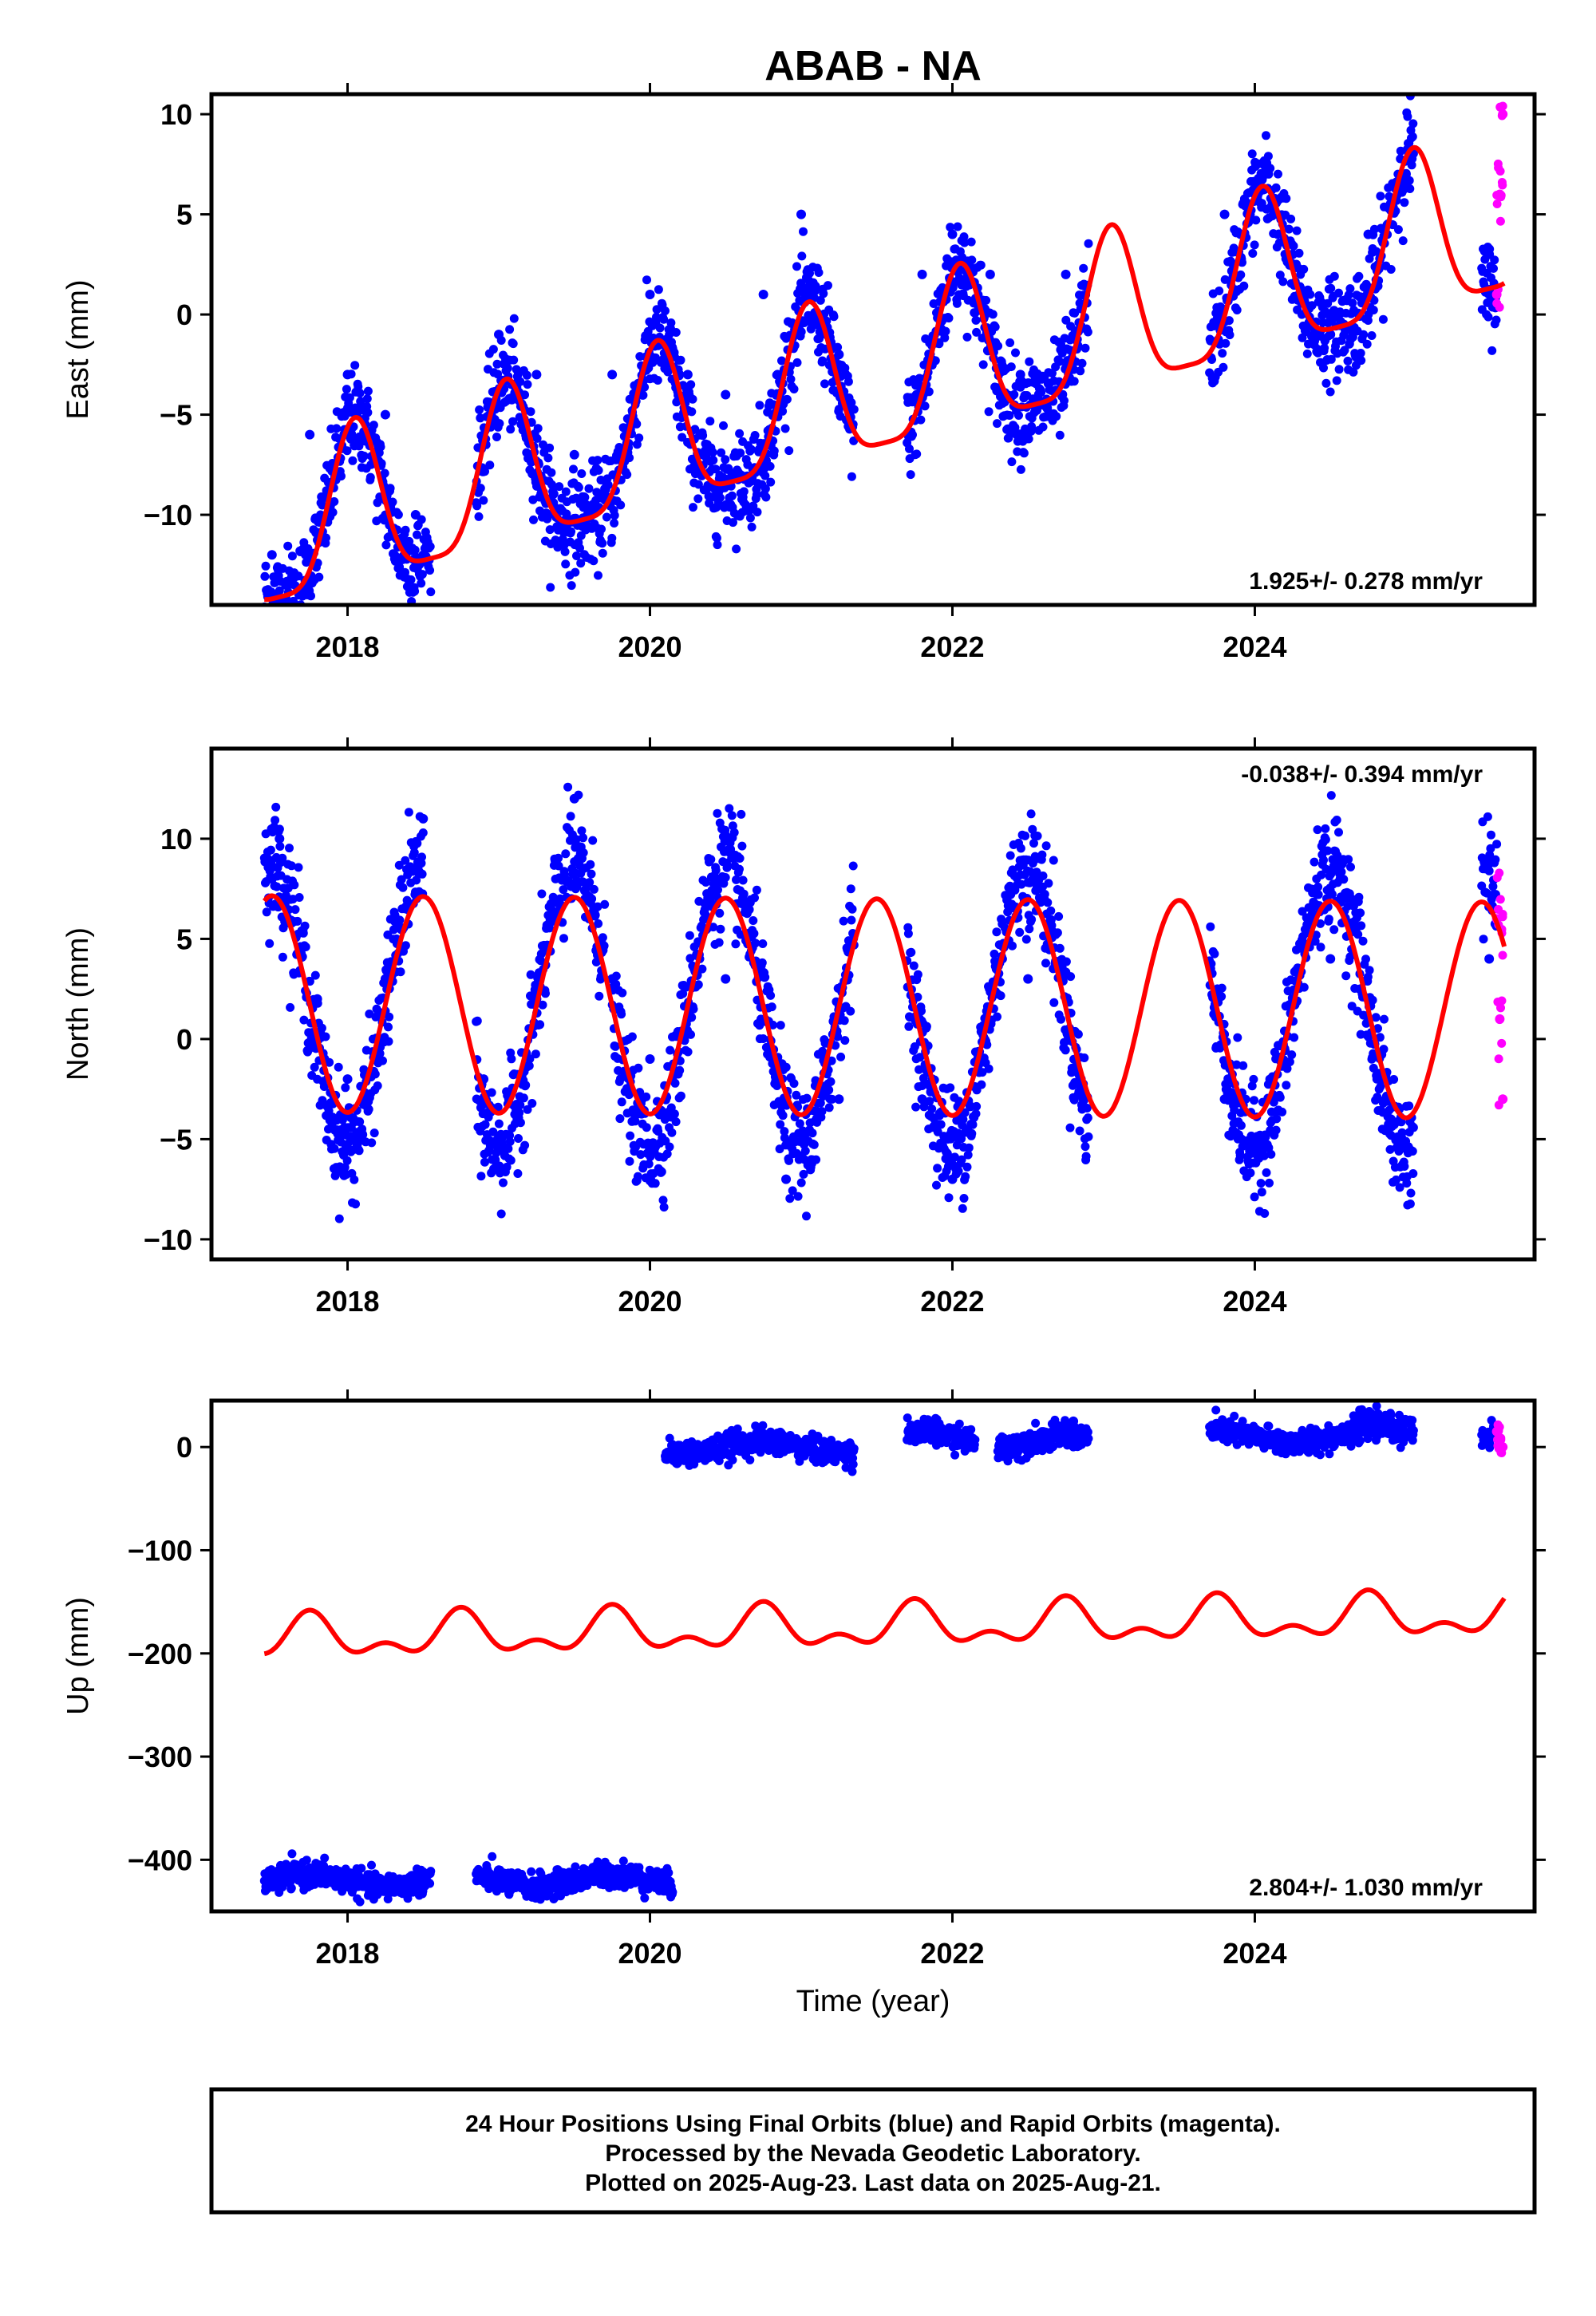  I want to click on east-rapid-point, so click(1502, 182).